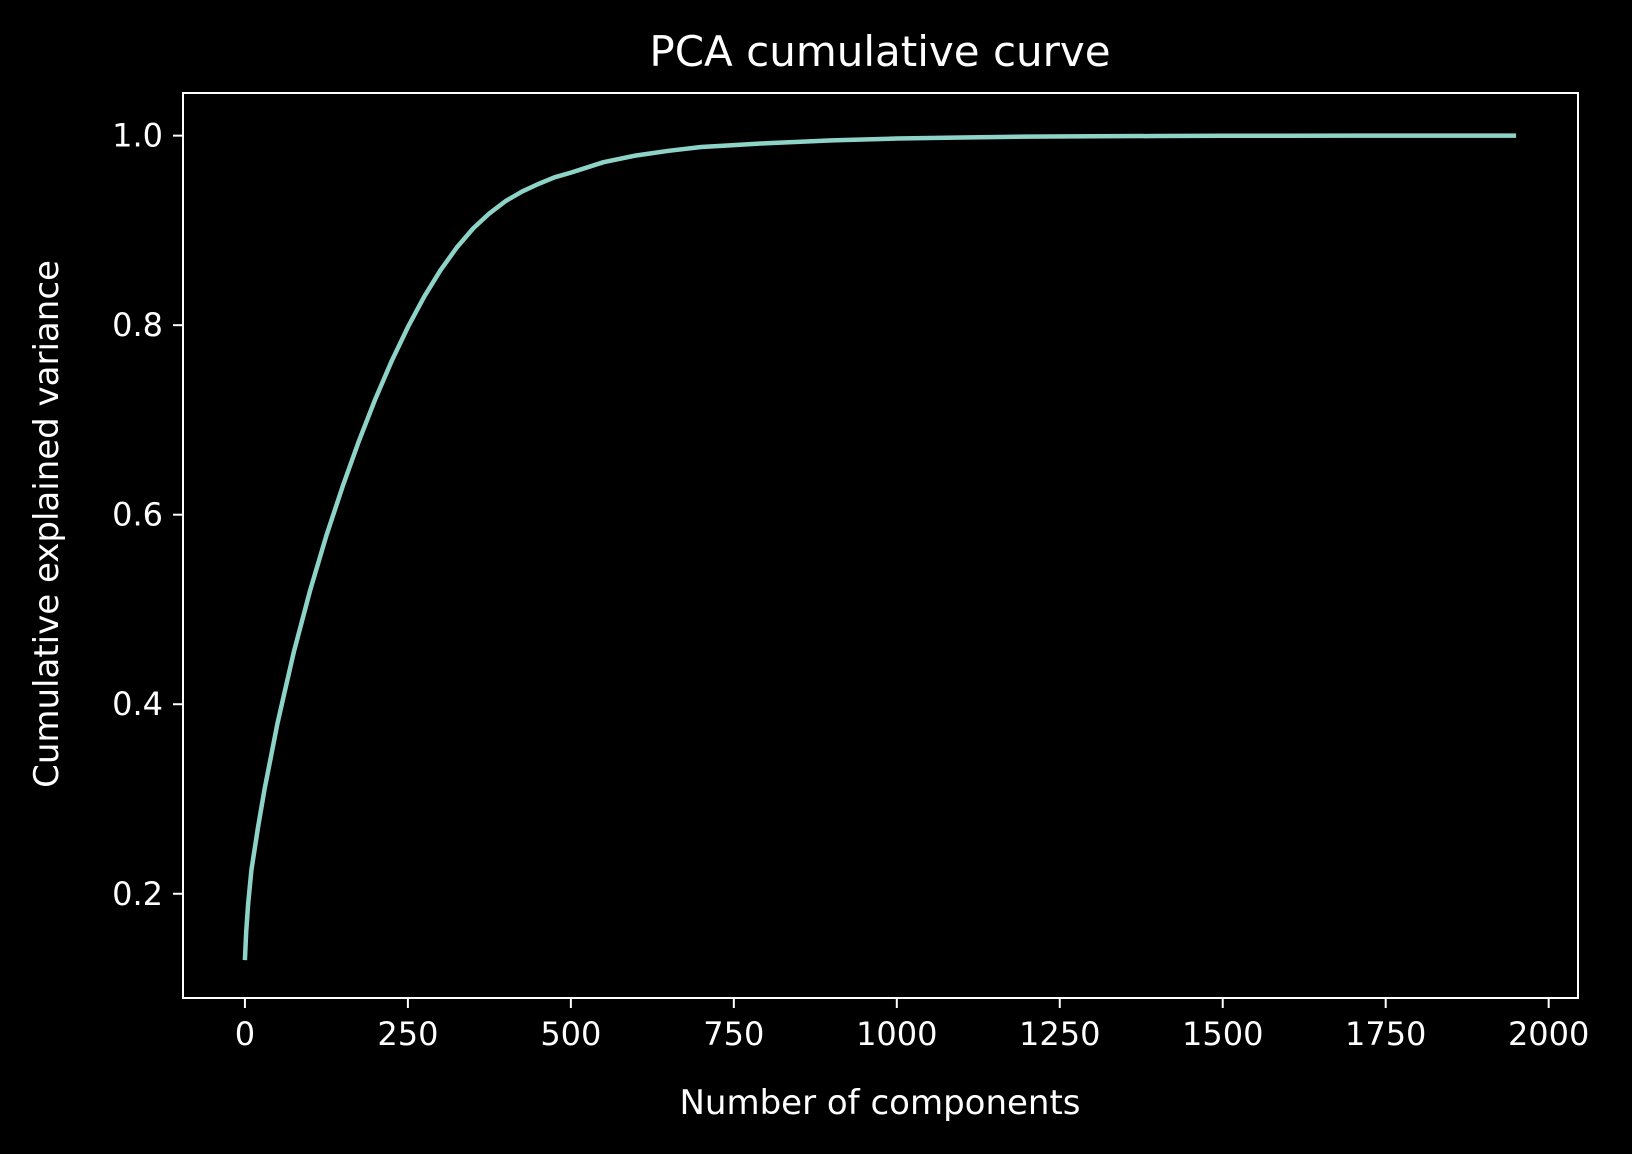  I want to click on x-tick-label: 1250, so click(1059, 1034).